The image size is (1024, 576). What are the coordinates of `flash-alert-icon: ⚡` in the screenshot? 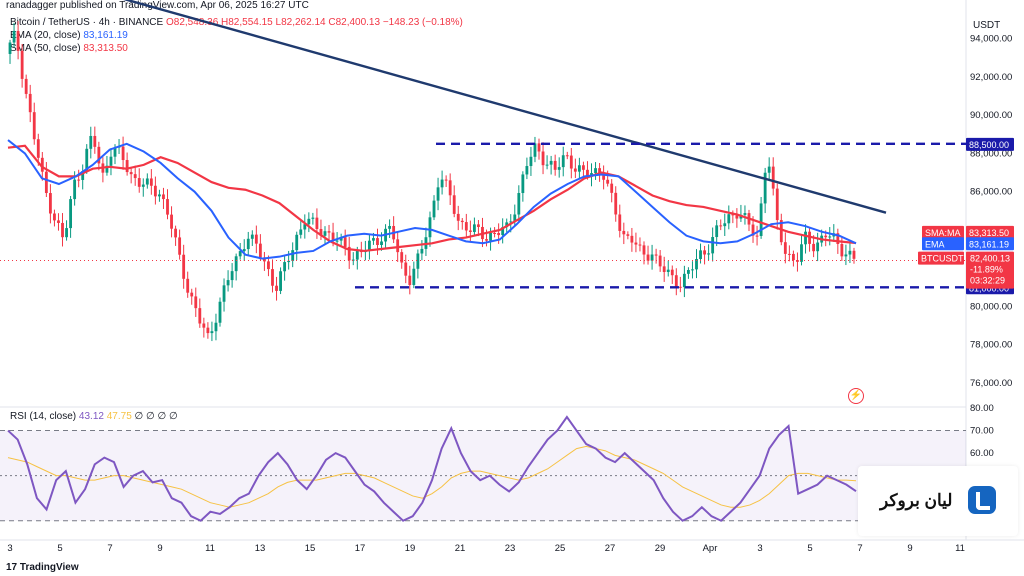 It's located at (856, 396).